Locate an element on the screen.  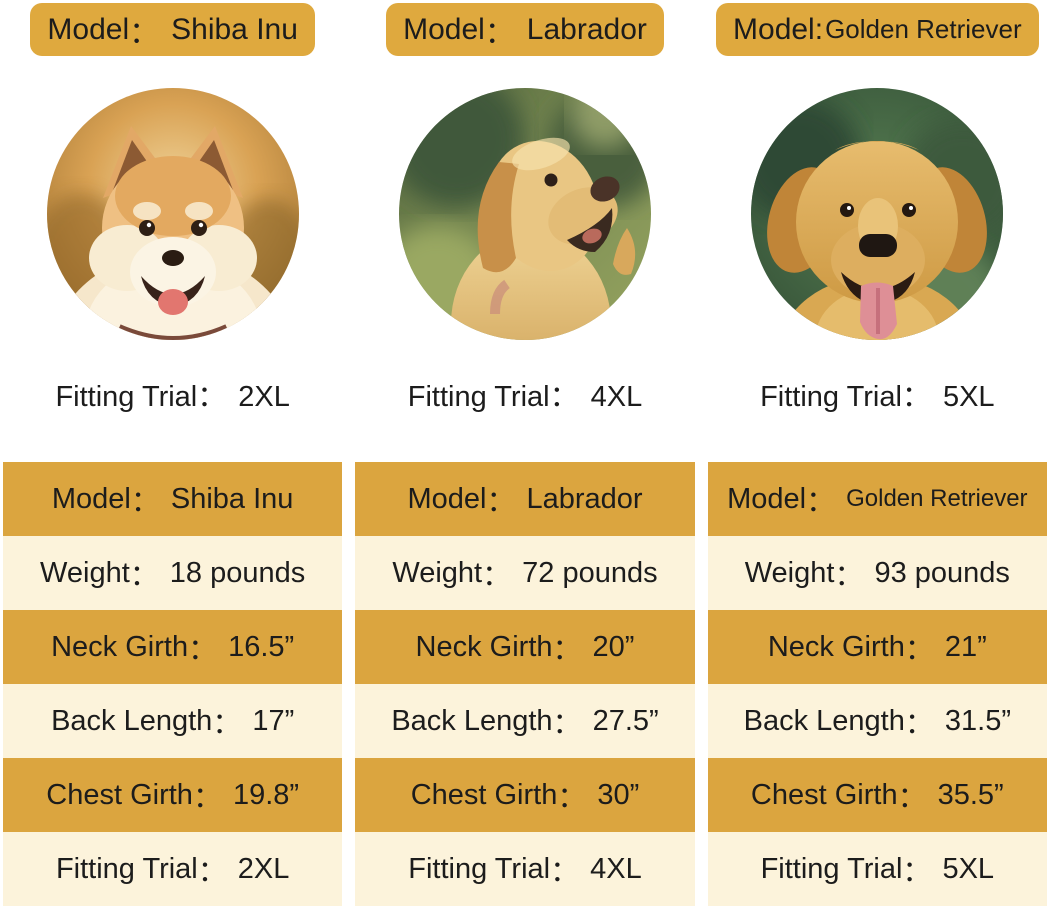
table-row: Weight： 93 pounds is located at coordinates (877, 573).